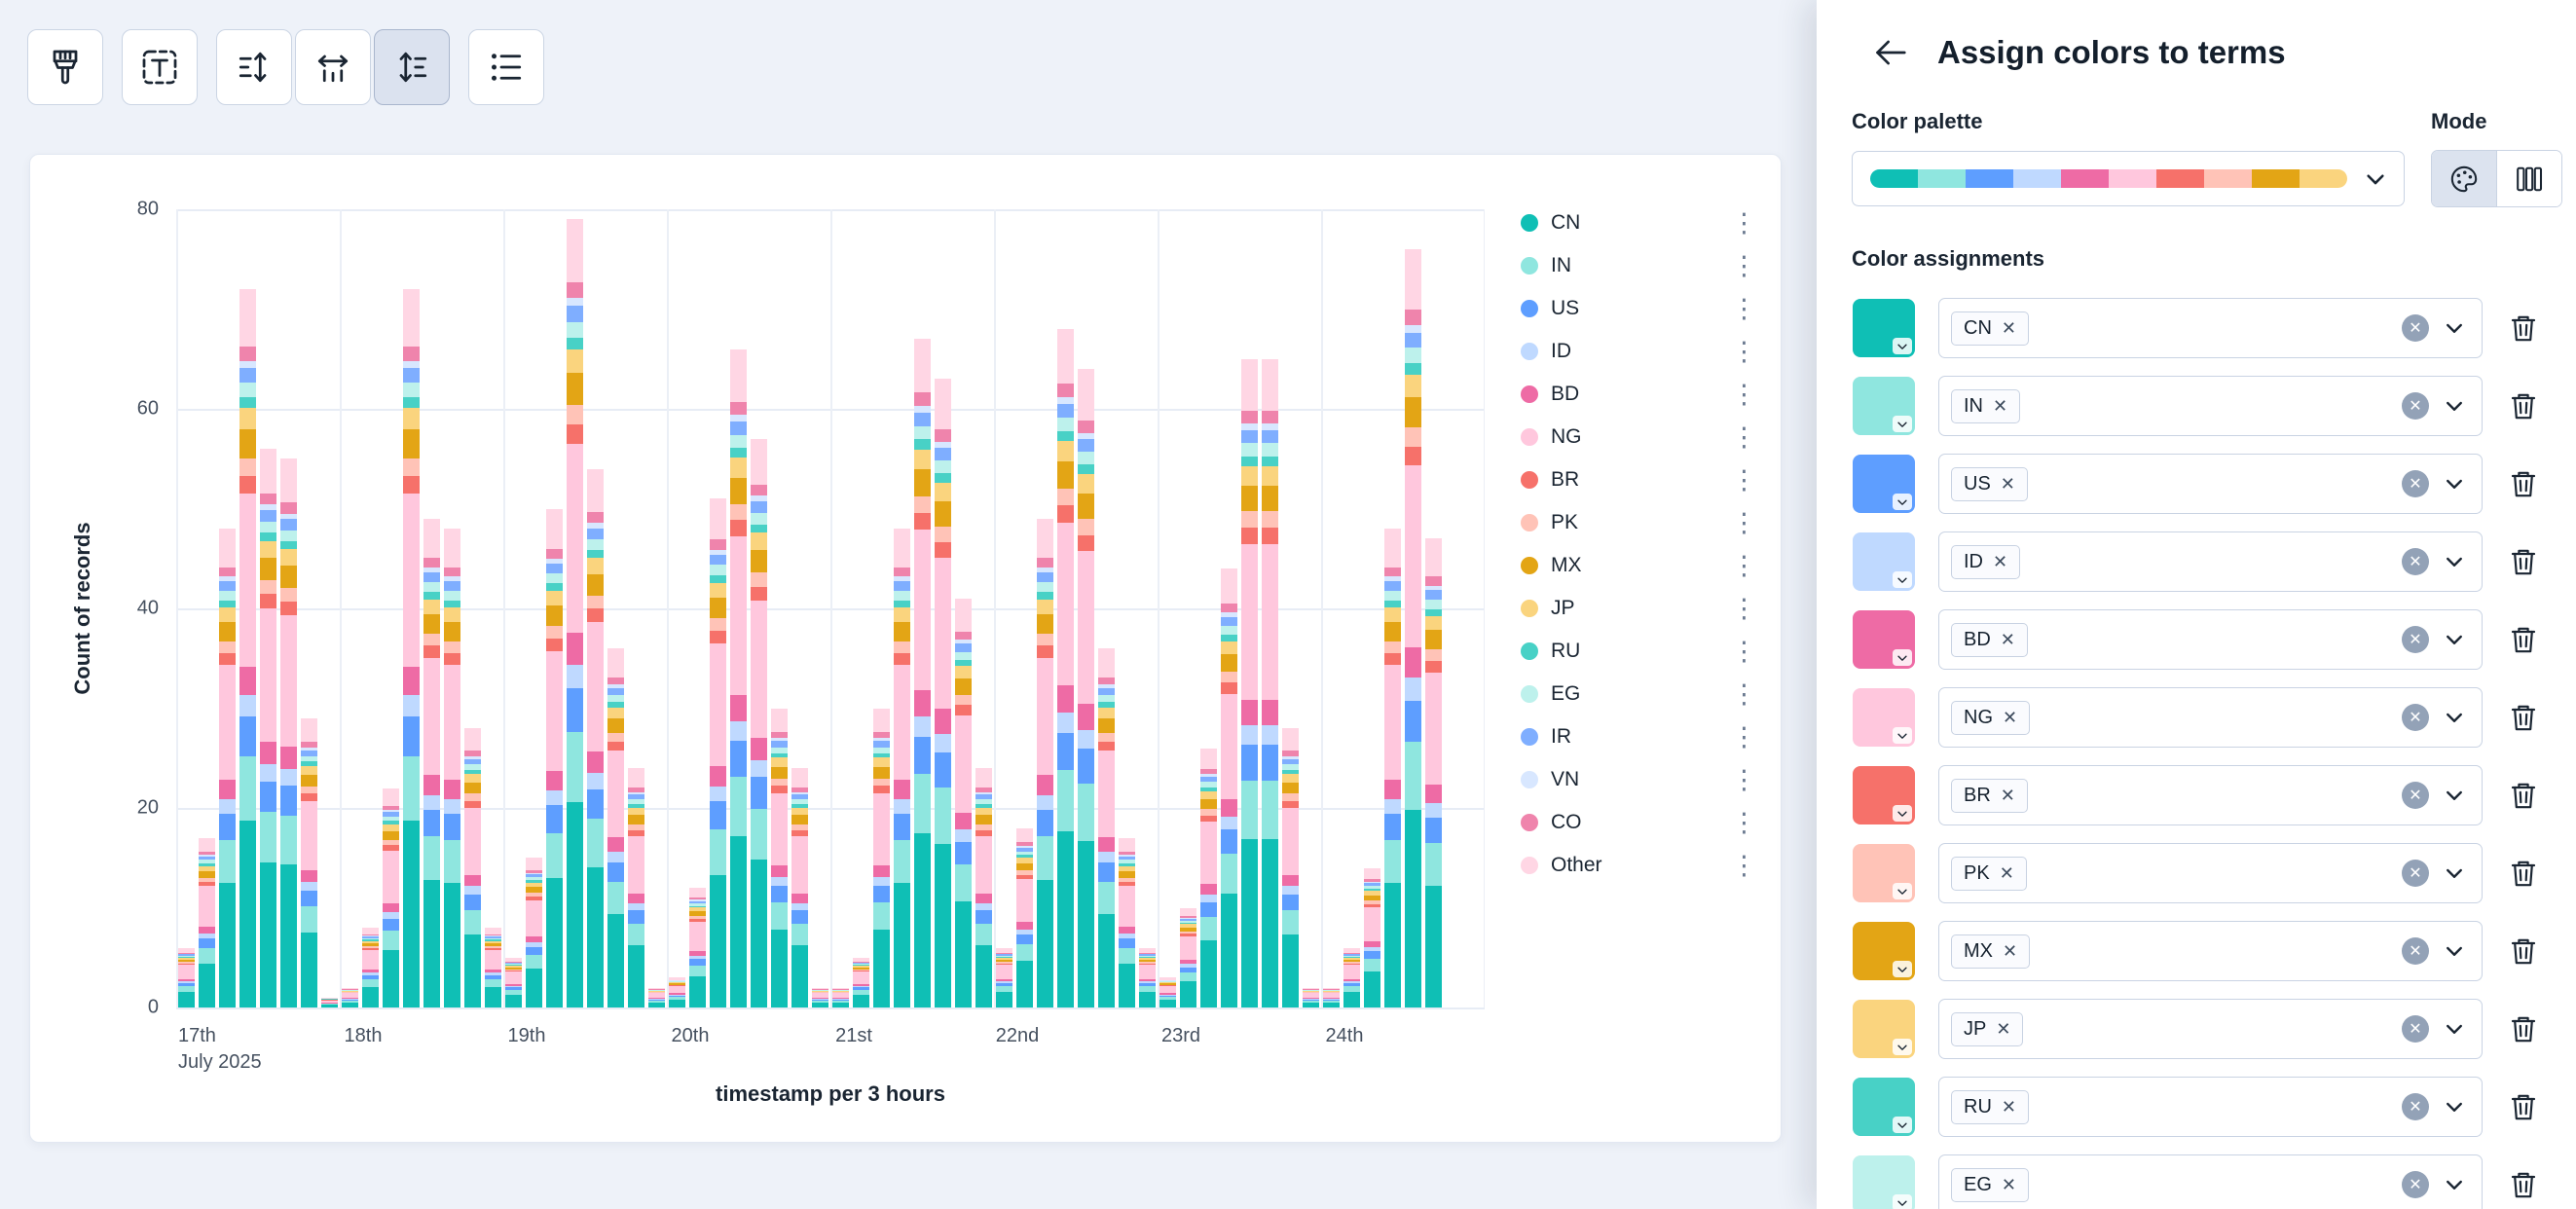 The height and width of the screenshot is (1209, 2576). What do you see at coordinates (1639, 394) in the screenshot?
I see `legend-item-BD: BD ⋮` at bounding box center [1639, 394].